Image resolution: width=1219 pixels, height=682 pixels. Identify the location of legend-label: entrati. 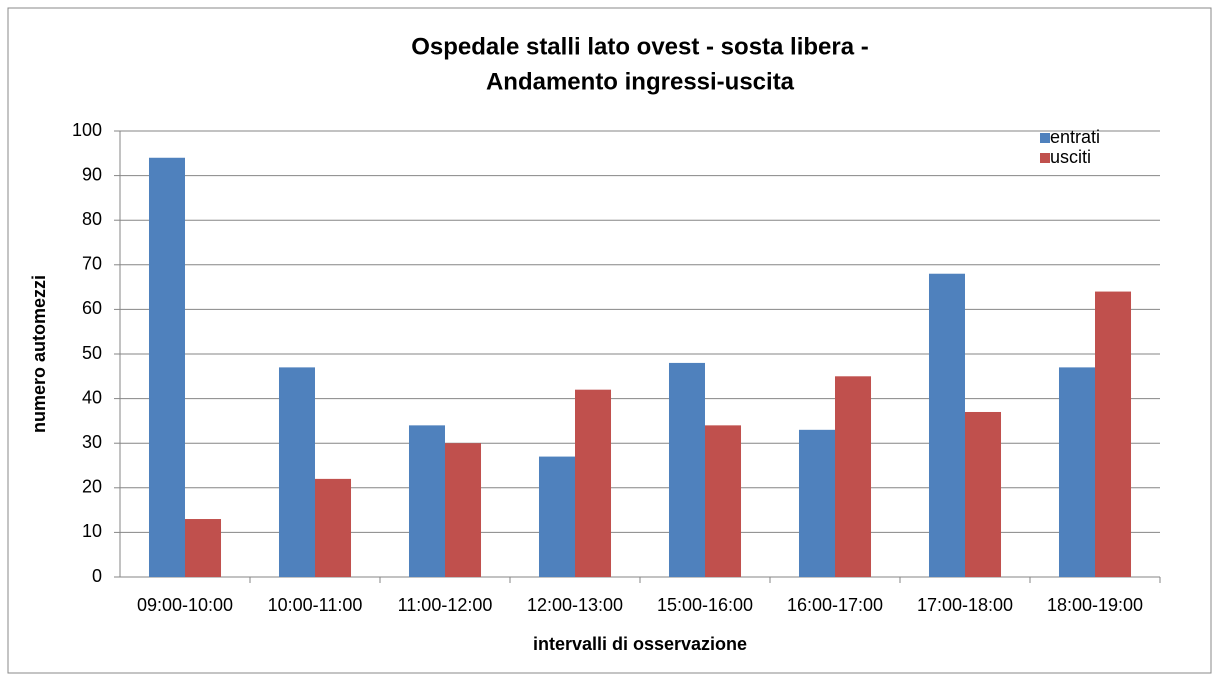
(1075, 137).